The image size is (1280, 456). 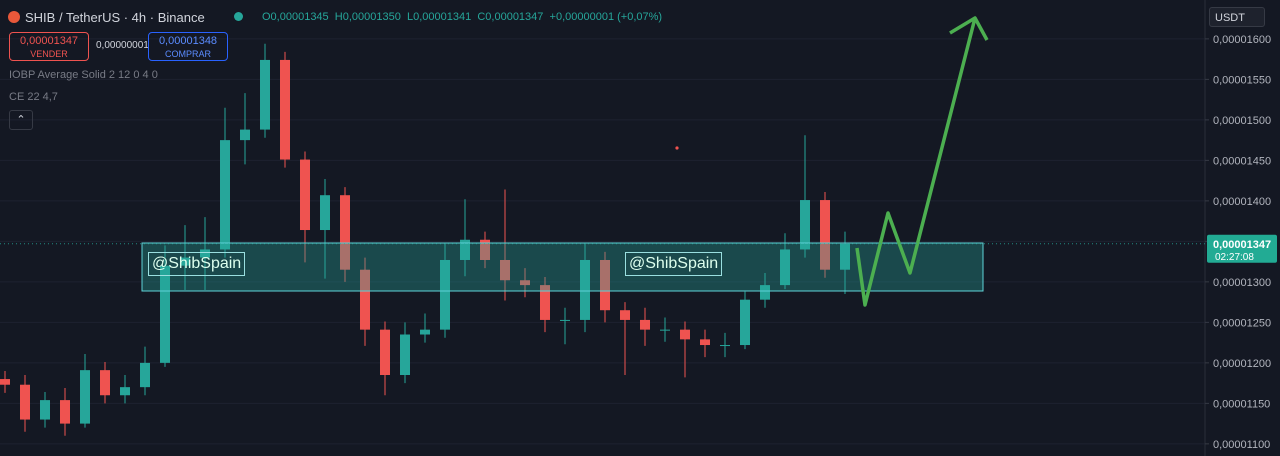 I want to click on high: H0,00001350, so click(x=367, y=17).